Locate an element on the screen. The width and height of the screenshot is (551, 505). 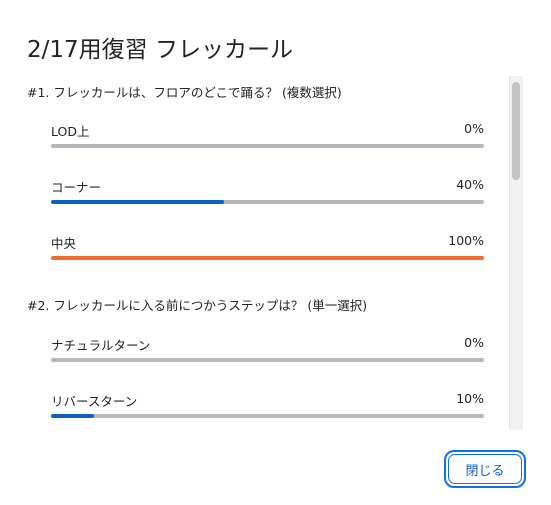
vertical-scrollbar is located at coordinates (516, 253).